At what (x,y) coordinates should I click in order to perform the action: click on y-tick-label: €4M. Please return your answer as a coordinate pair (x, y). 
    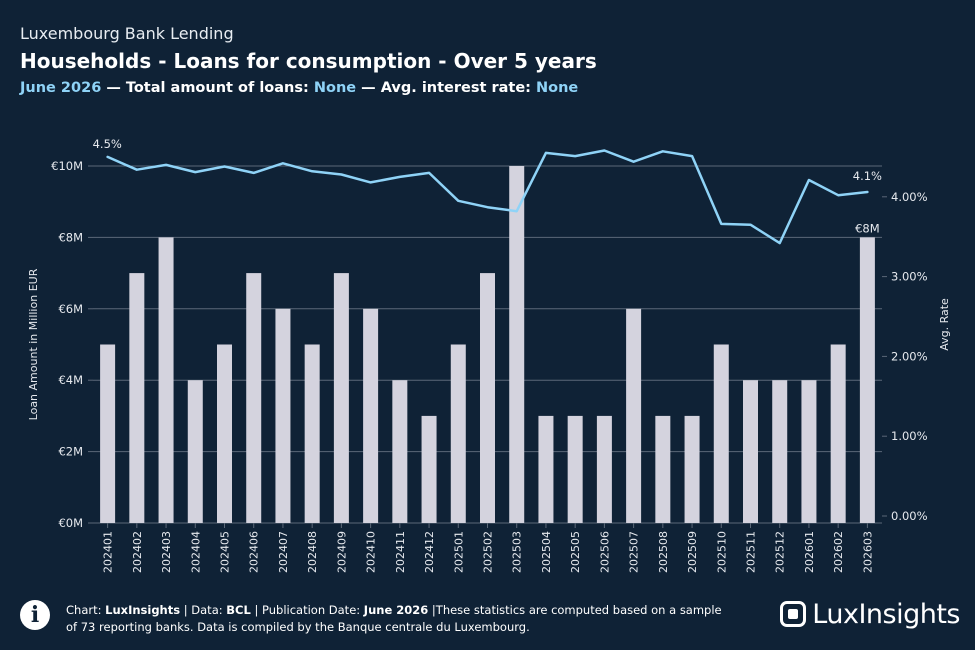
    Looking at the image, I should click on (70, 380).